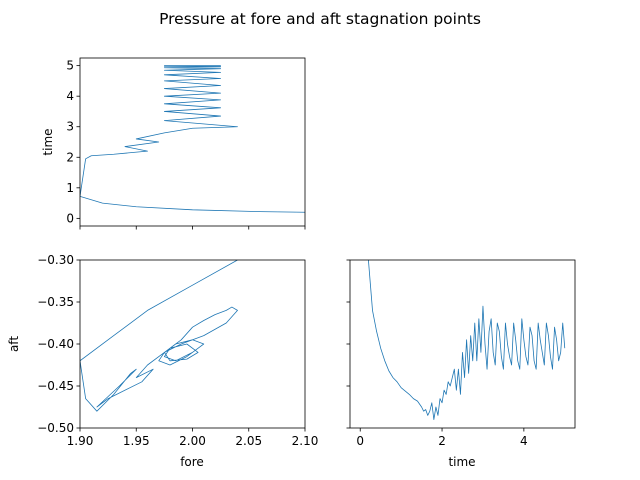 The width and height of the screenshot is (640, 480). Describe the element at coordinates (192, 462) in the screenshot. I see `bottom-left-xlabel: fore` at that location.